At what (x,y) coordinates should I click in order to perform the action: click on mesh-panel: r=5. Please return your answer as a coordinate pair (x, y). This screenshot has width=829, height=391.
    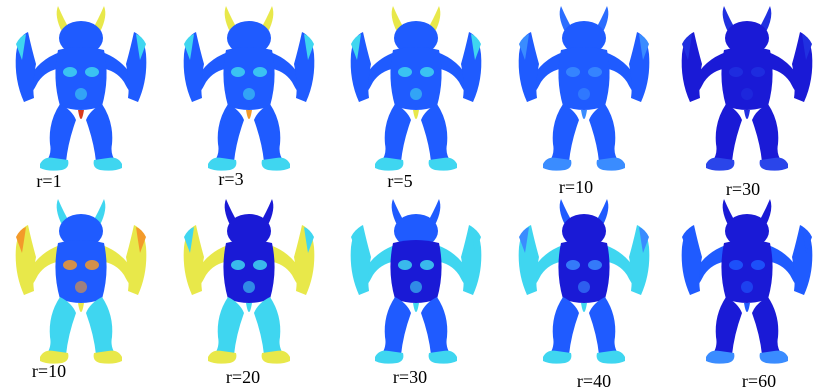
    Looking at the image, I should click on (416, 99).